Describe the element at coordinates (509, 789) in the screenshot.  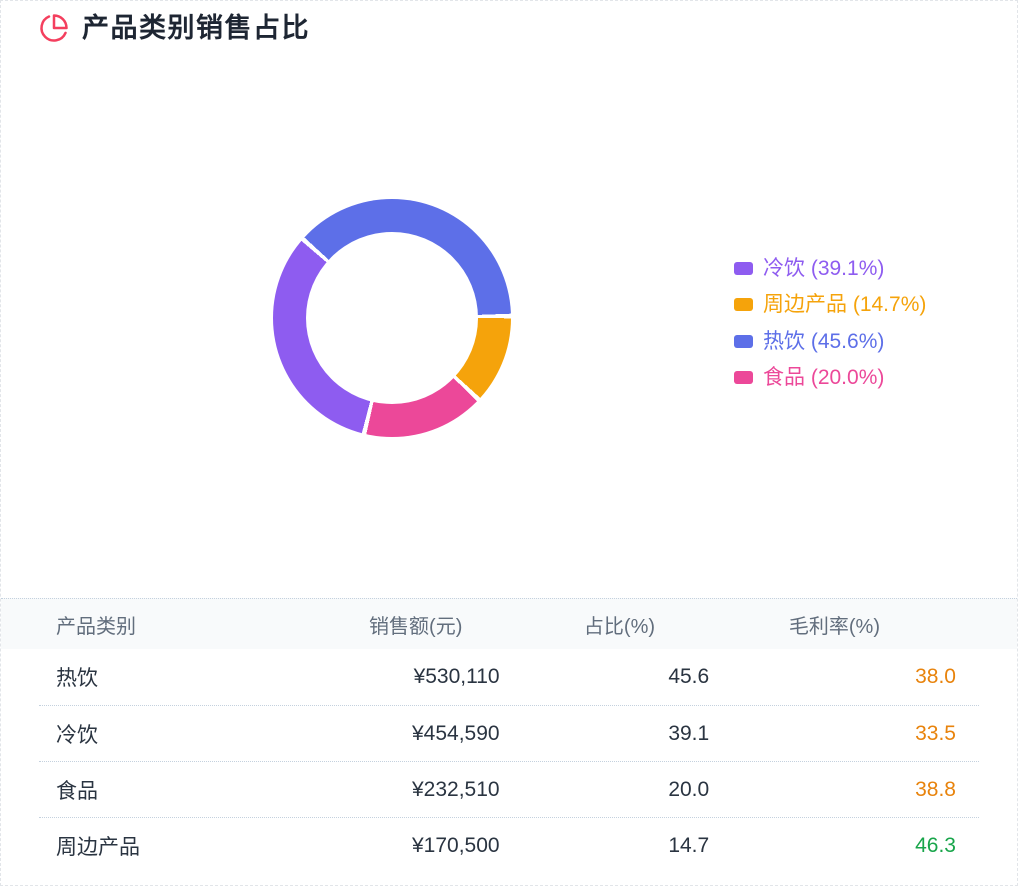
I see `table-row: 食品 ¥232,510 20.0 38.8` at that location.